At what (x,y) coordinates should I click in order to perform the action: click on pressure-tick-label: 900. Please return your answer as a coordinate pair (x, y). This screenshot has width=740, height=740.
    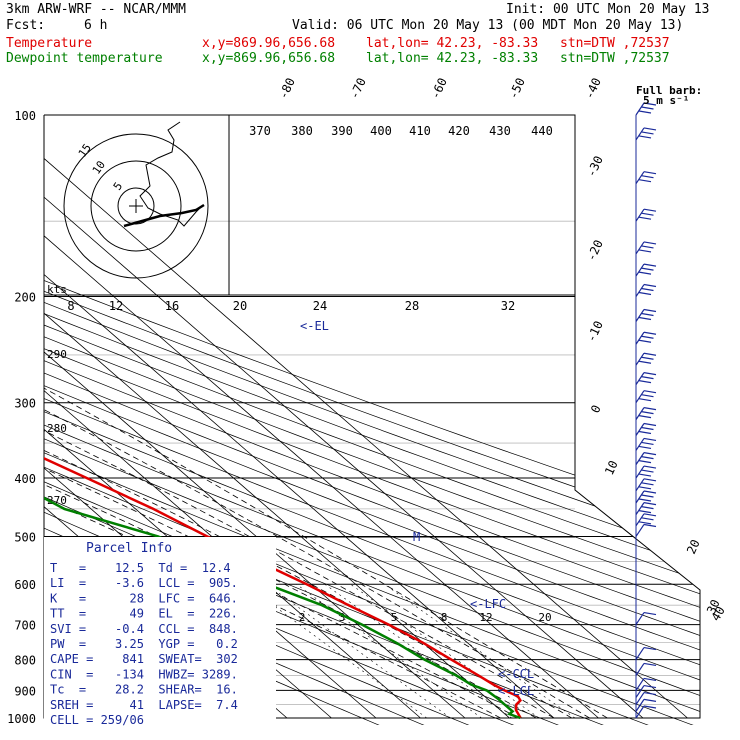
    Looking at the image, I should click on (25, 691).